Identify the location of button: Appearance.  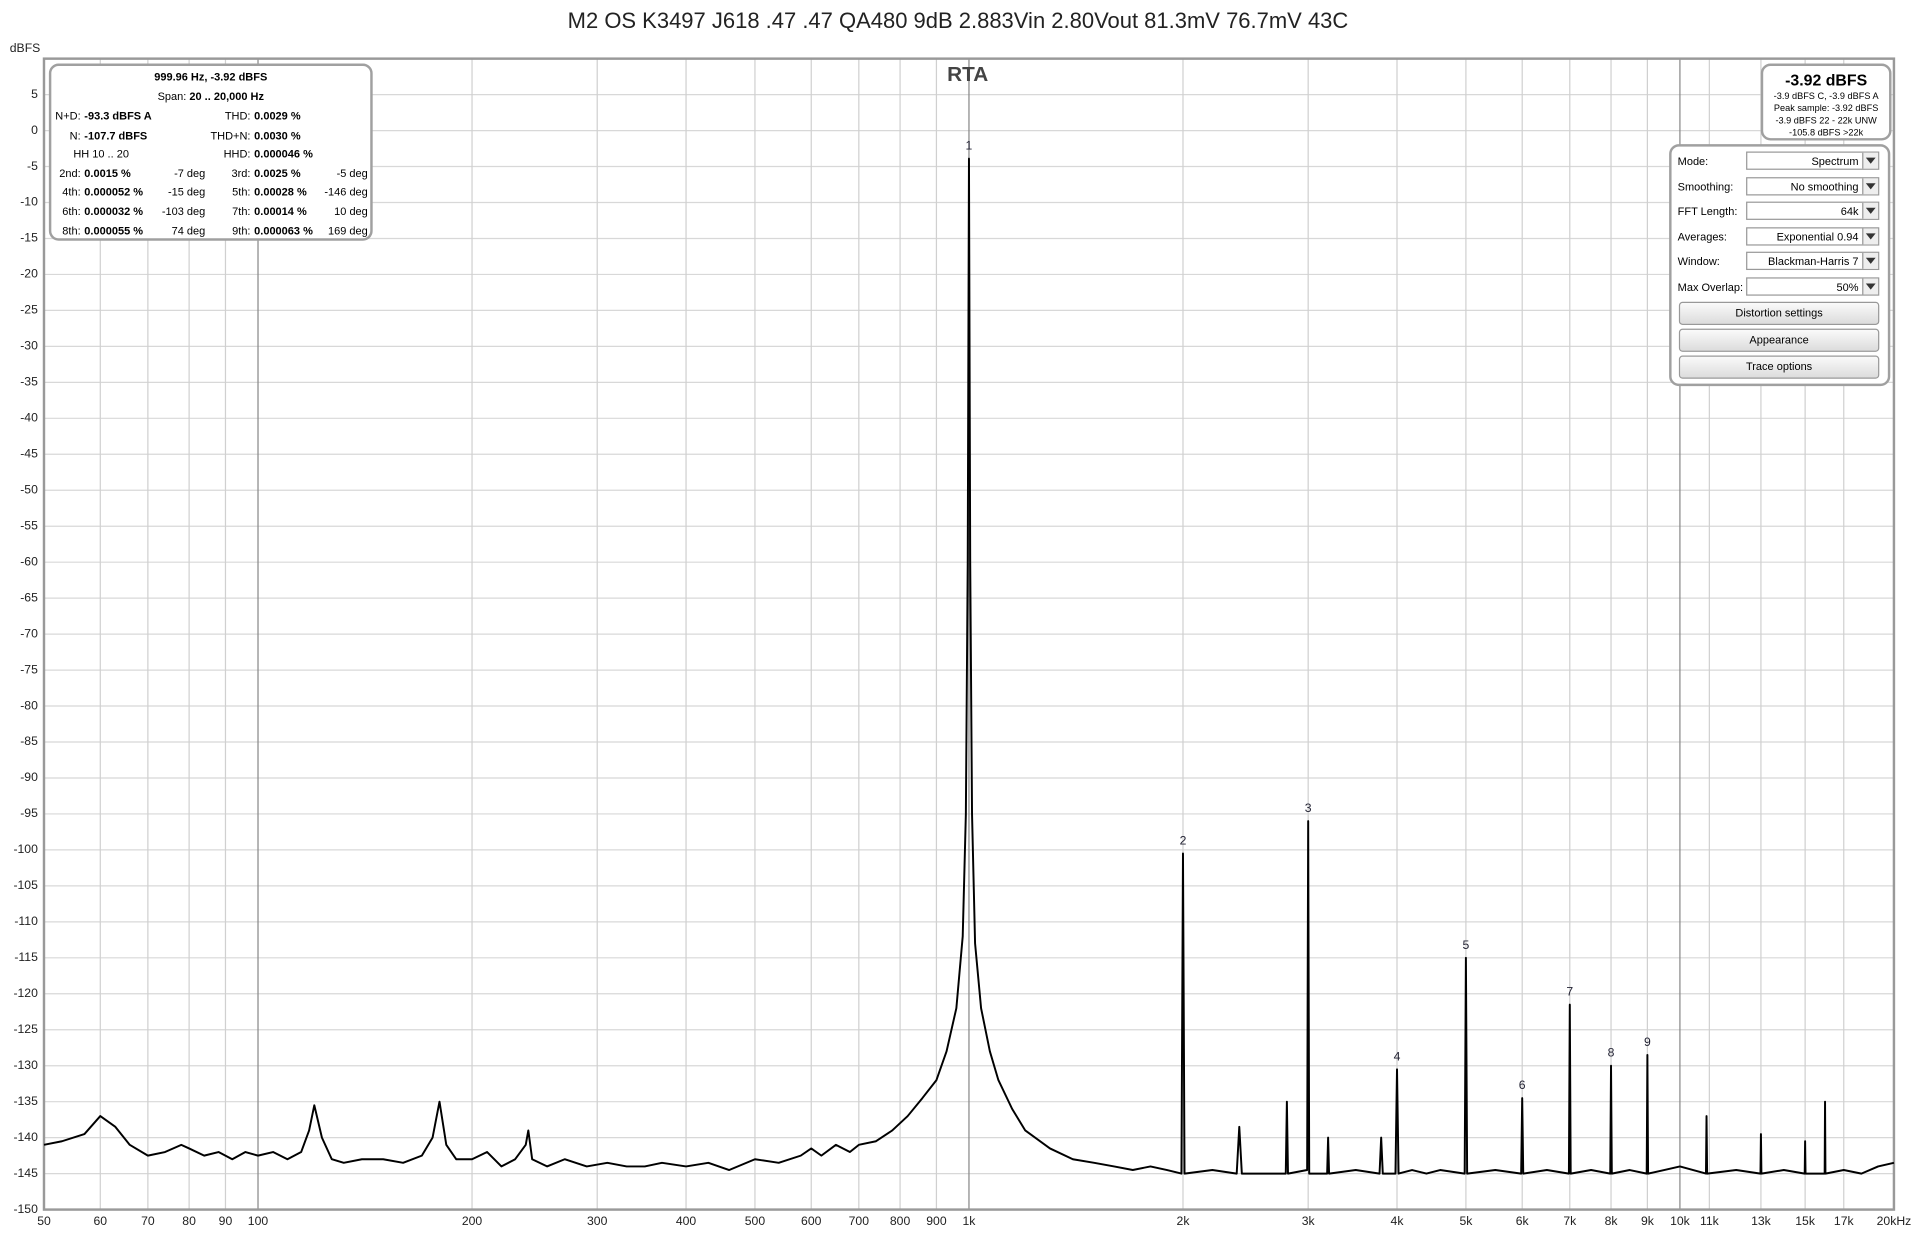
(1779, 340).